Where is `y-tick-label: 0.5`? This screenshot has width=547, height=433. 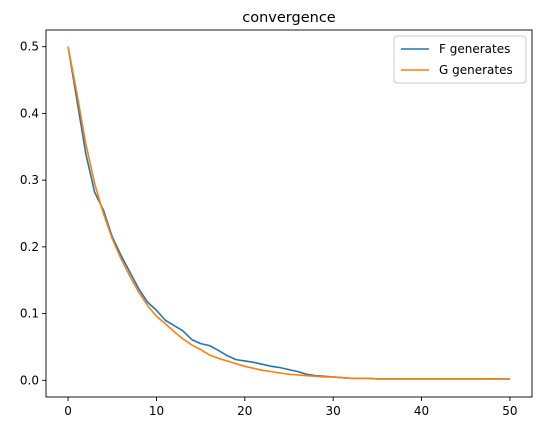 y-tick-label: 0.5 is located at coordinates (29, 47).